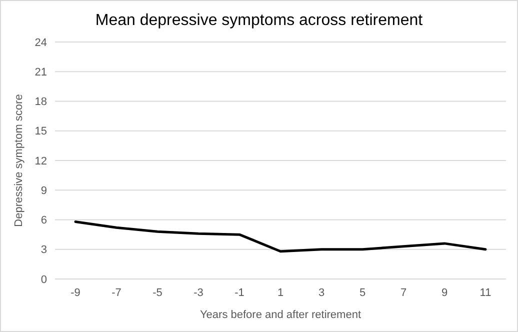 The width and height of the screenshot is (518, 332). I want to click on x-tick-label: 11, so click(486, 293).